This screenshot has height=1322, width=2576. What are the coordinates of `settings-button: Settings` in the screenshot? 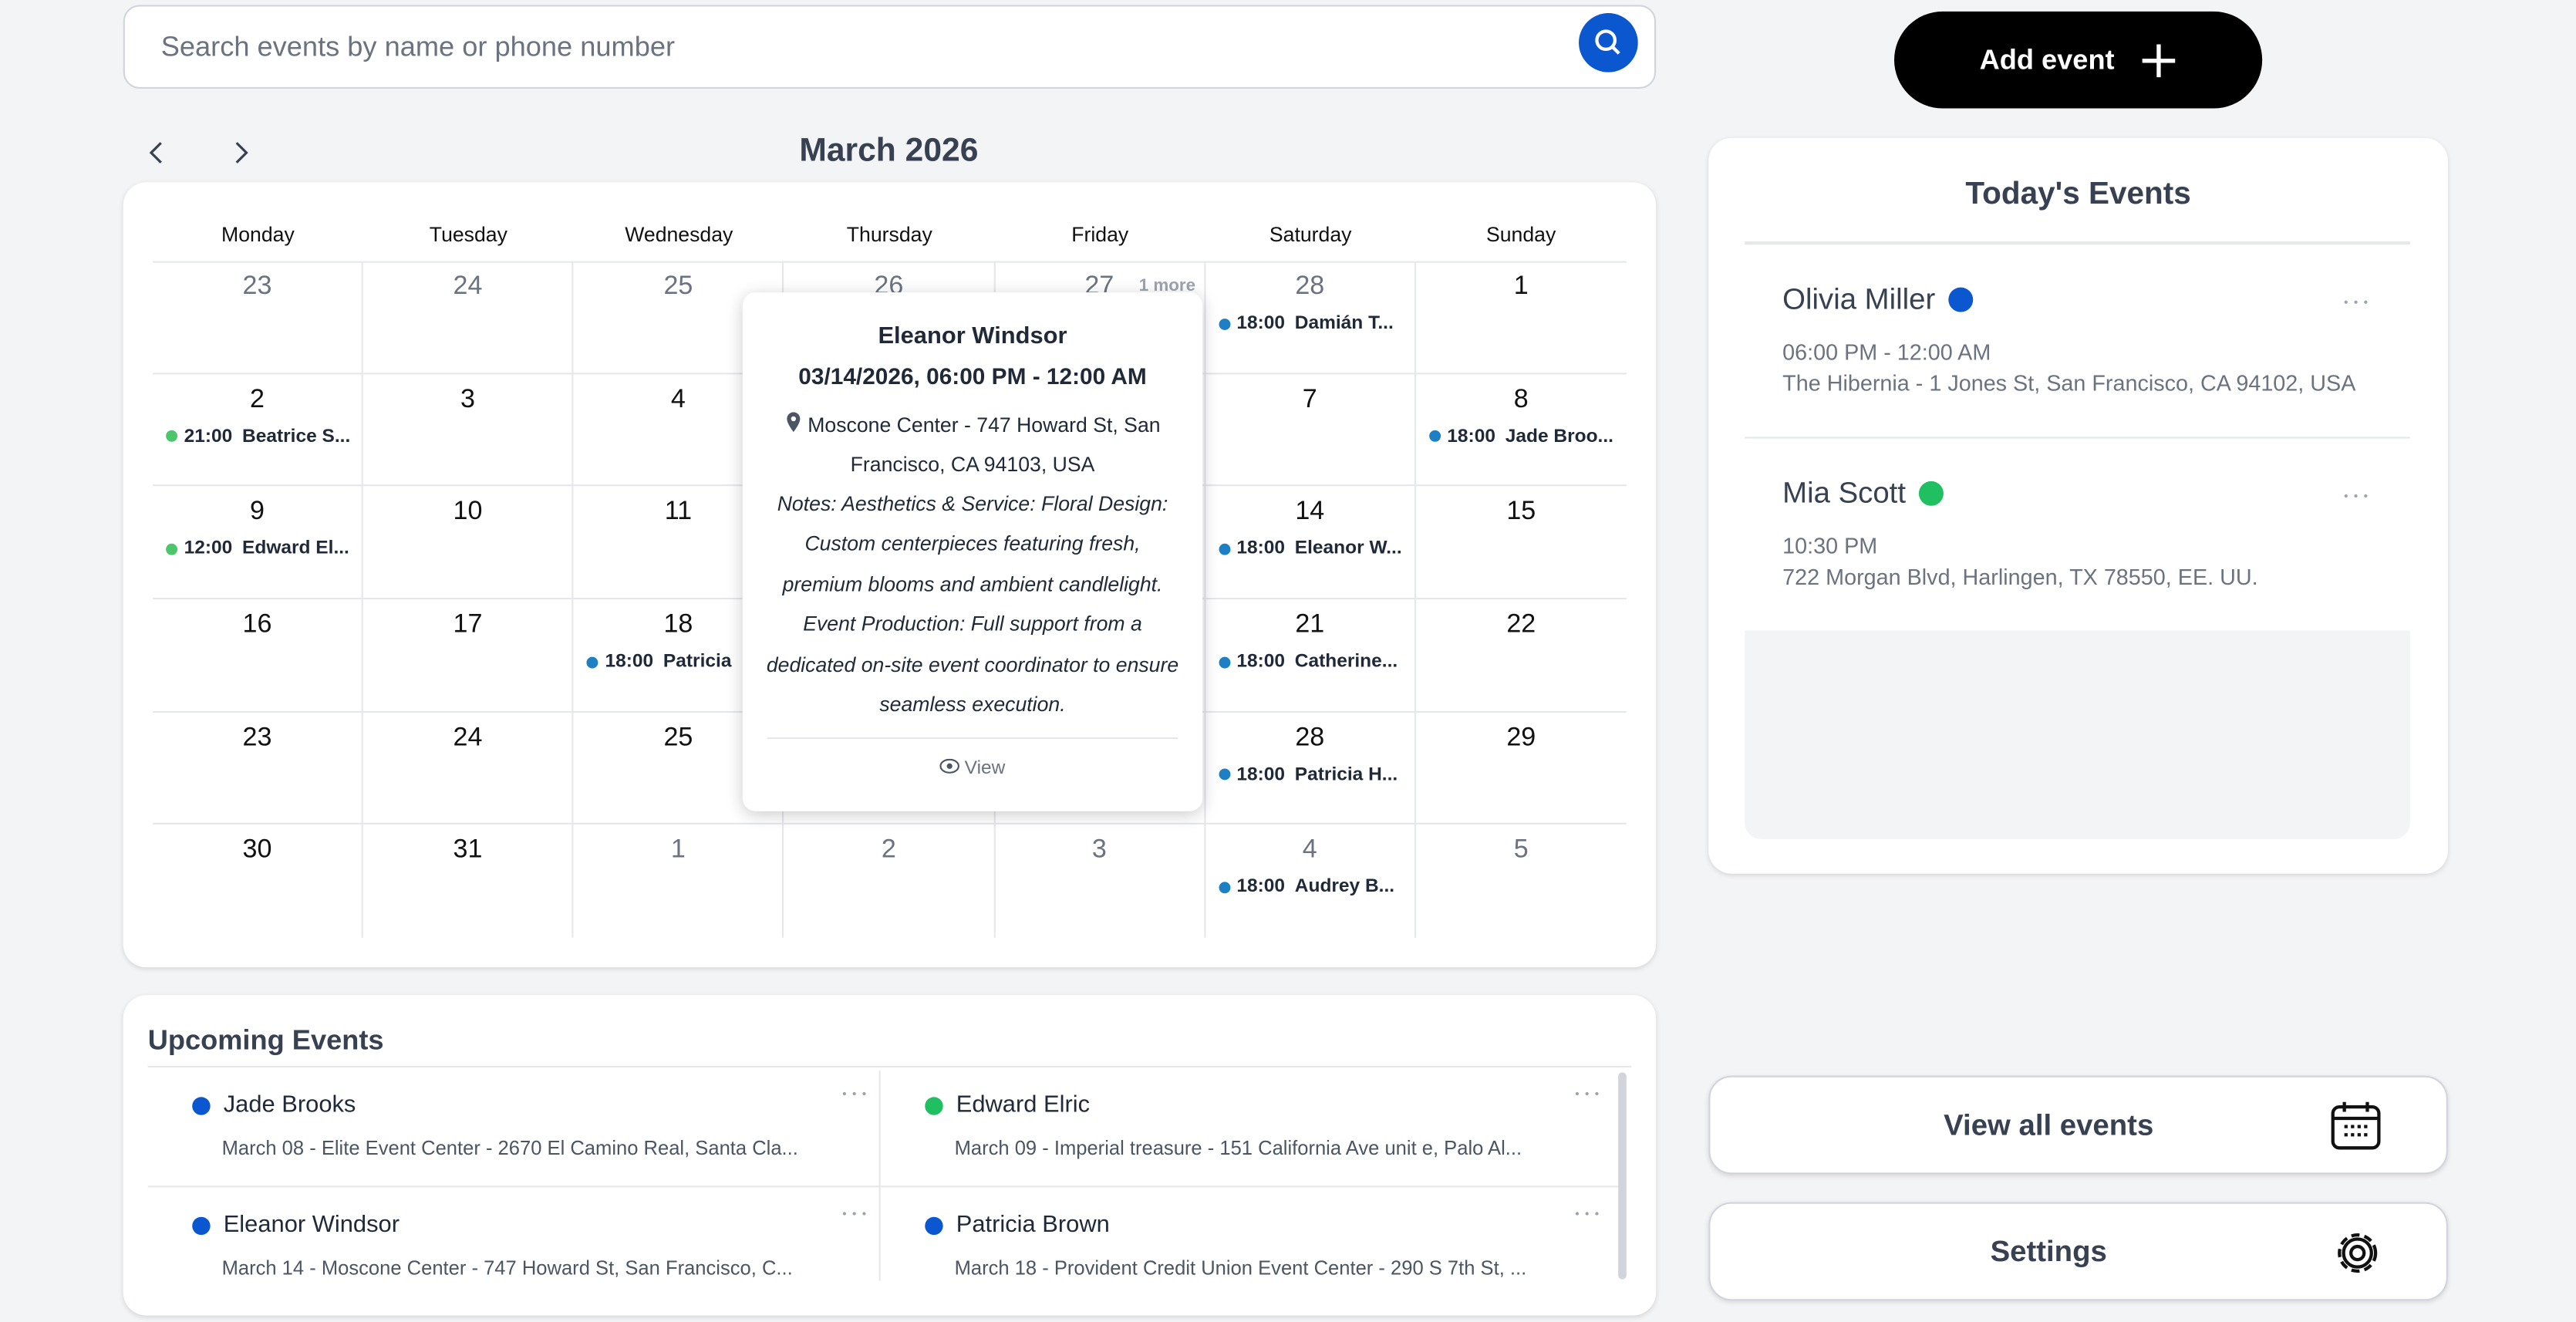 It's located at (2078, 1252).